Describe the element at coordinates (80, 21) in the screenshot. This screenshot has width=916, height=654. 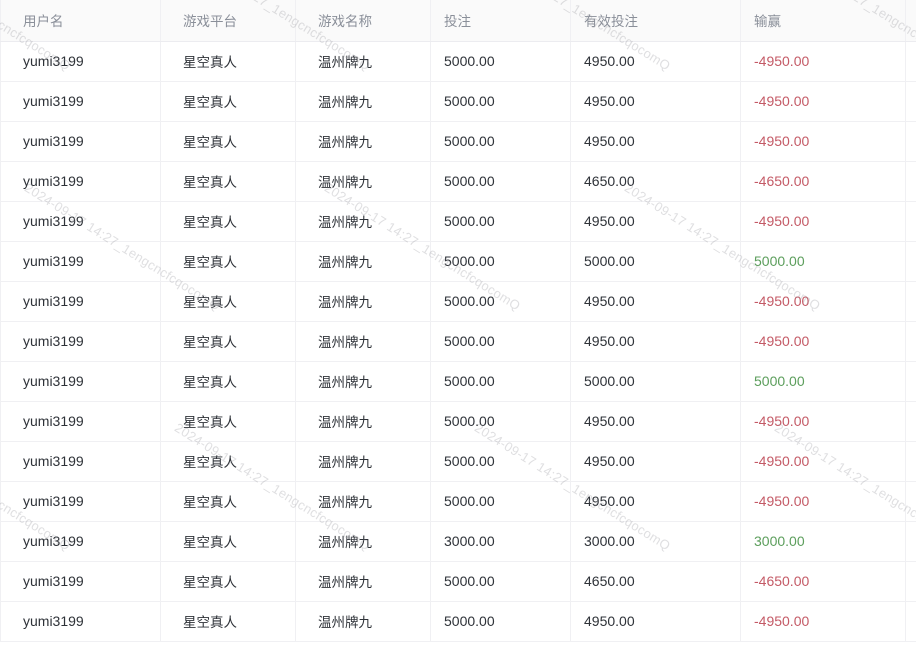
I see `column-header-username: 用户名` at that location.